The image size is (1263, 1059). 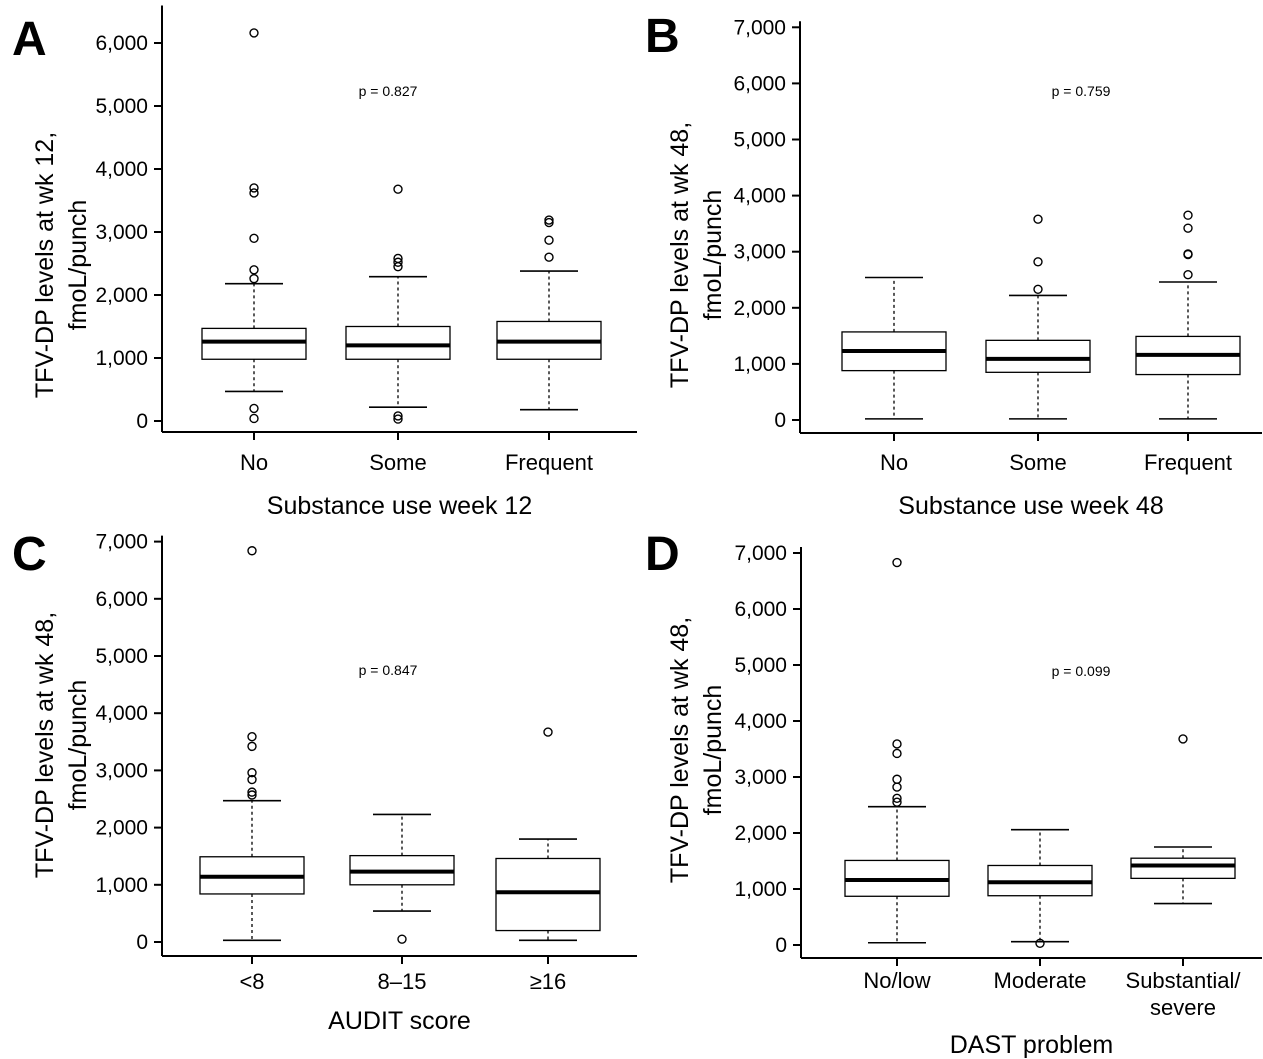 What do you see at coordinates (399, 506) in the screenshot?
I see `x-axis-title: Substance use week 12` at bounding box center [399, 506].